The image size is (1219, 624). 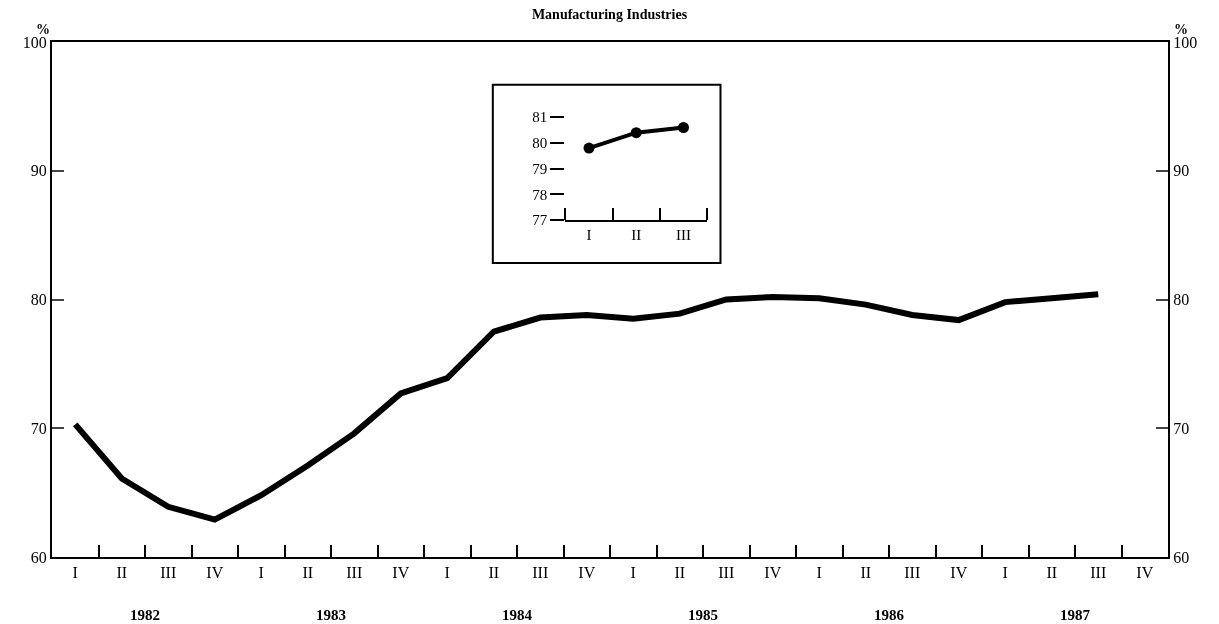 I want to click on y-tick-label: 78, so click(x=540, y=194).